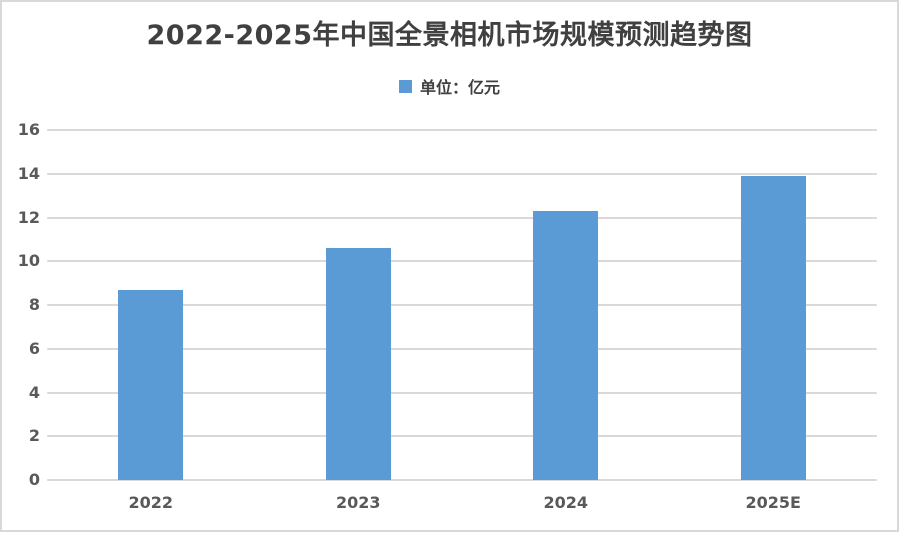  Describe the element at coordinates (151, 502) in the screenshot. I see `x-tick-label: 2022` at that location.